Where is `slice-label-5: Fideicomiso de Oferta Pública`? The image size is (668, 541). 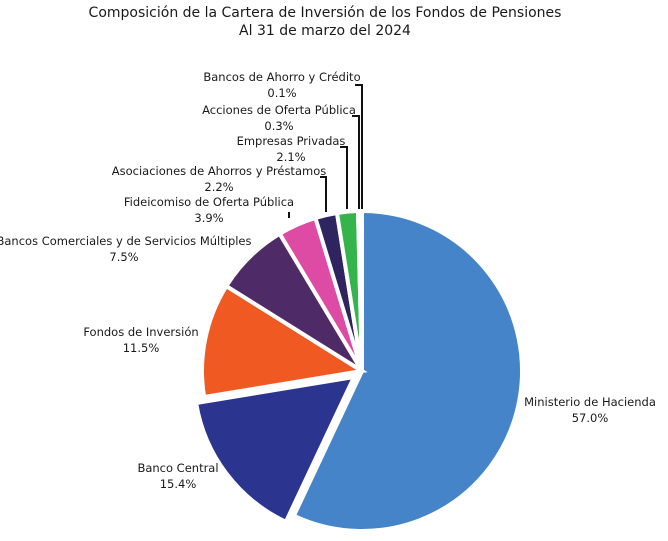
slice-label-5: Fideicomiso de Oferta Pública is located at coordinates (209, 202).